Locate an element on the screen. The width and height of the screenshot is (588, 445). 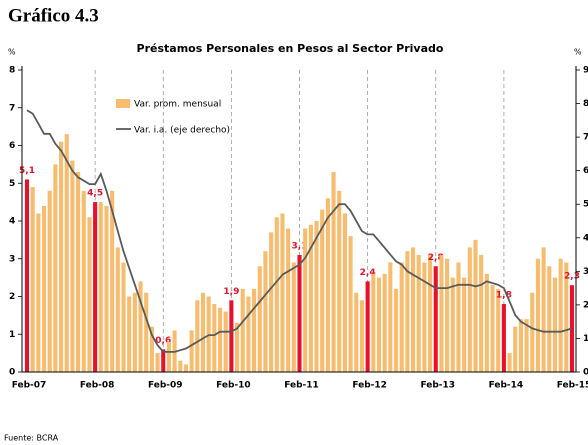
x-tick-label: Feb-15 is located at coordinates (572, 386).